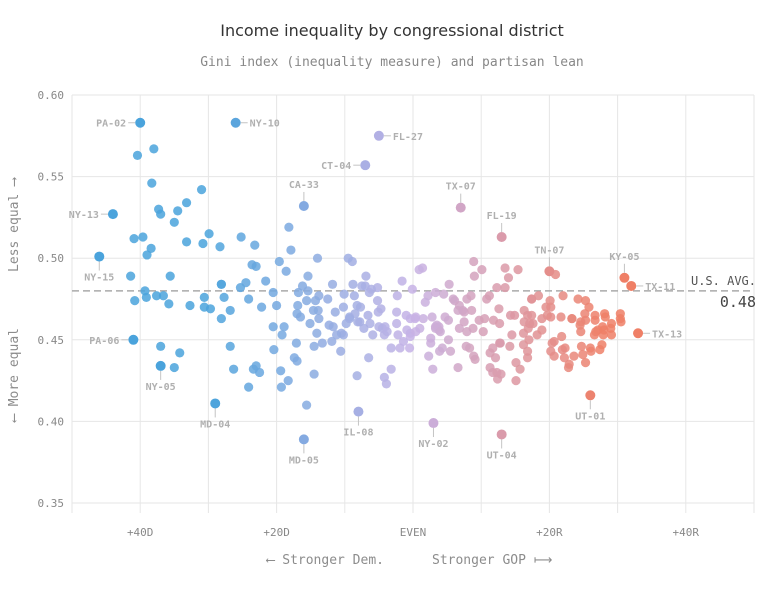 The width and height of the screenshot is (784, 596). Describe the element at coordinates (84, 215) in the screenshot. I see `district-label: NY-13` at that location.